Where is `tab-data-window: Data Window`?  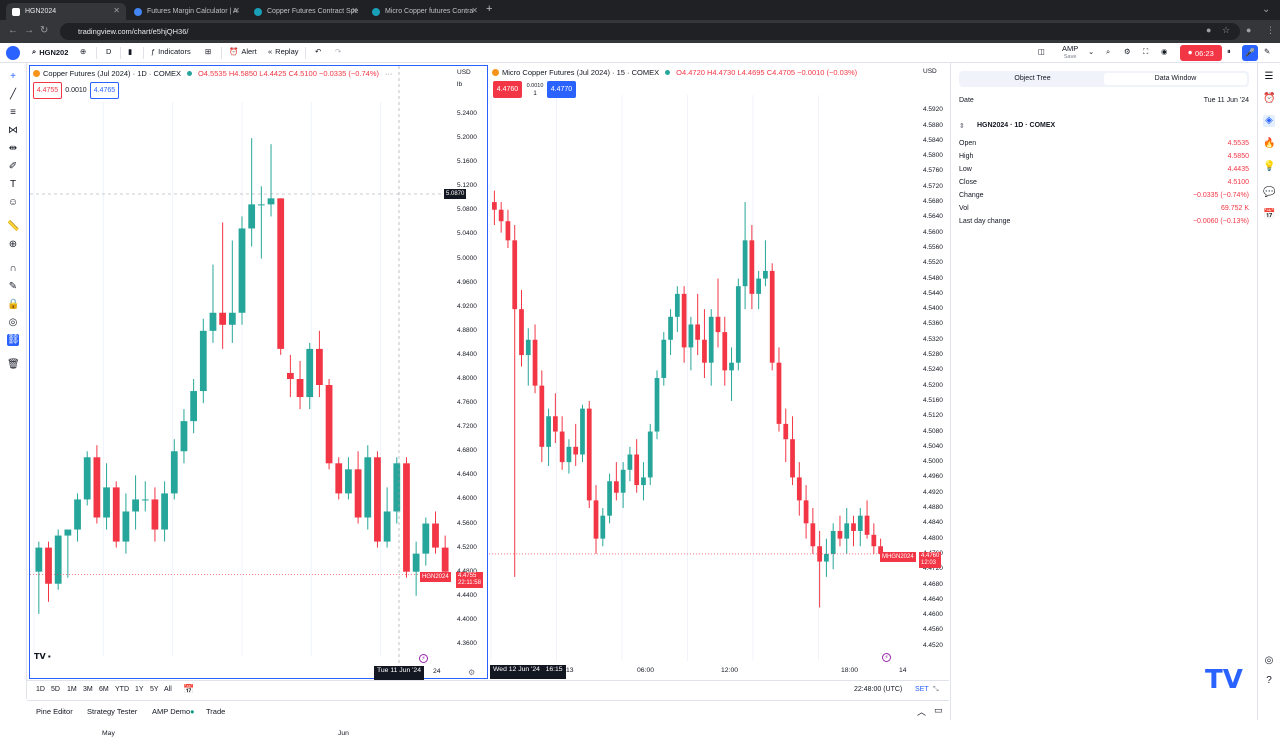
tab-data-window: Data Window is located at coordinates (1175, 79).